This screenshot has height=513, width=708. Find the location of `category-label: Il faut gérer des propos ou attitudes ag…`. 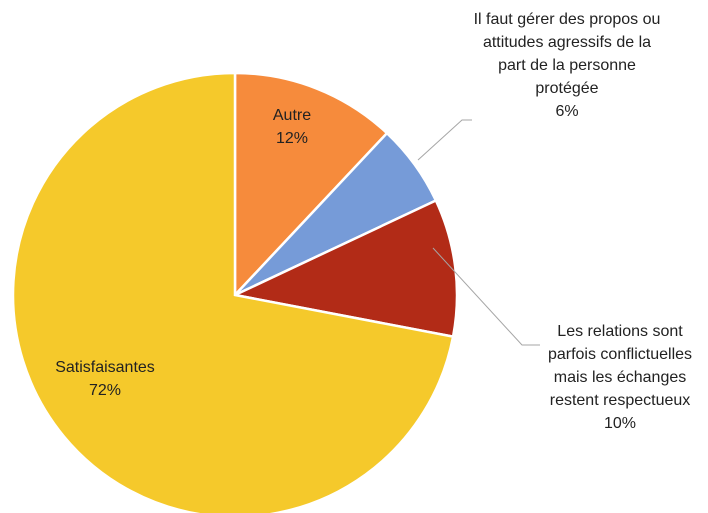

category-label: Il faut gérer des propos ou attitudes ag… is located at coordinates (567, 54).